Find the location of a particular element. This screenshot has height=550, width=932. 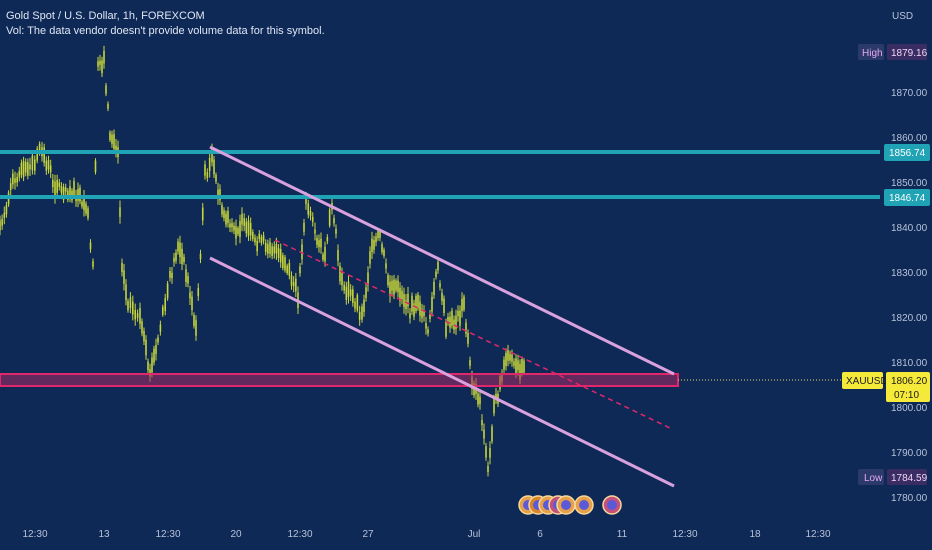

dividend-event-icon is located at coordinates (584, 505).